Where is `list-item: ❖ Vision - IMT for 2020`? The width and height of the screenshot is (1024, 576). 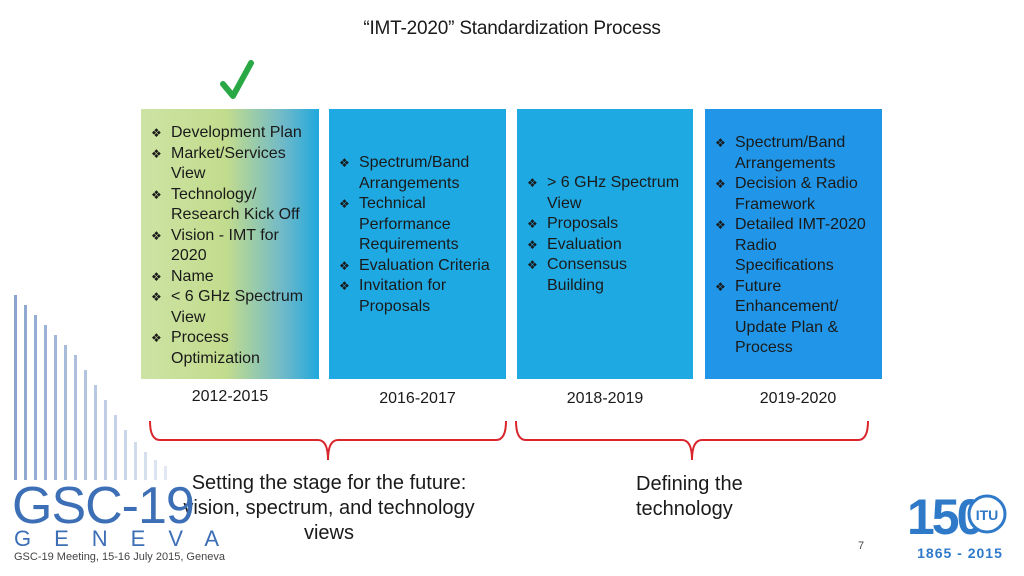 list-item: ❖ Vision - IMT for 2020 is located at coordinates (215, 245).